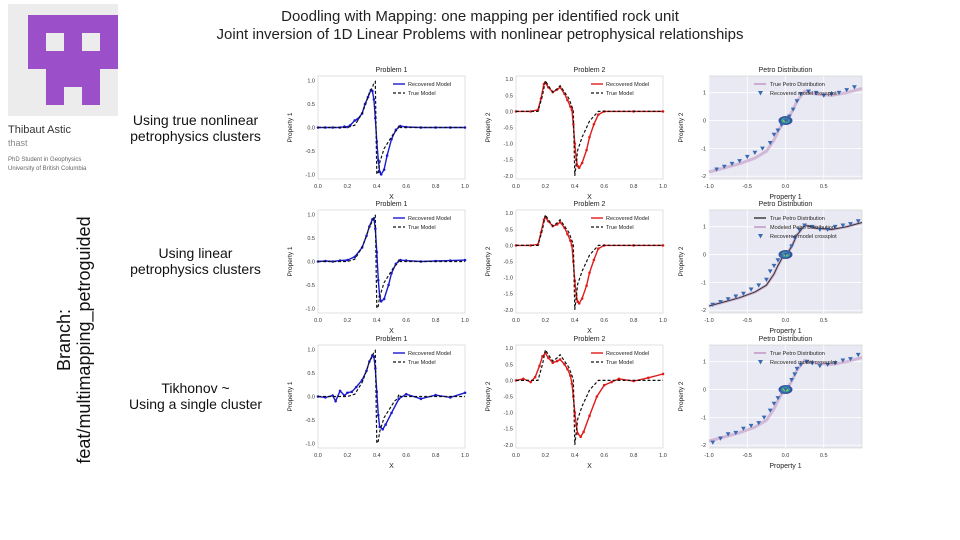 This screenshot has height=540, width=960. What do you see at coordinates (704, 94) in the screenshot?
I see `y-tick-label: 1` at bounding box center [704, 94].